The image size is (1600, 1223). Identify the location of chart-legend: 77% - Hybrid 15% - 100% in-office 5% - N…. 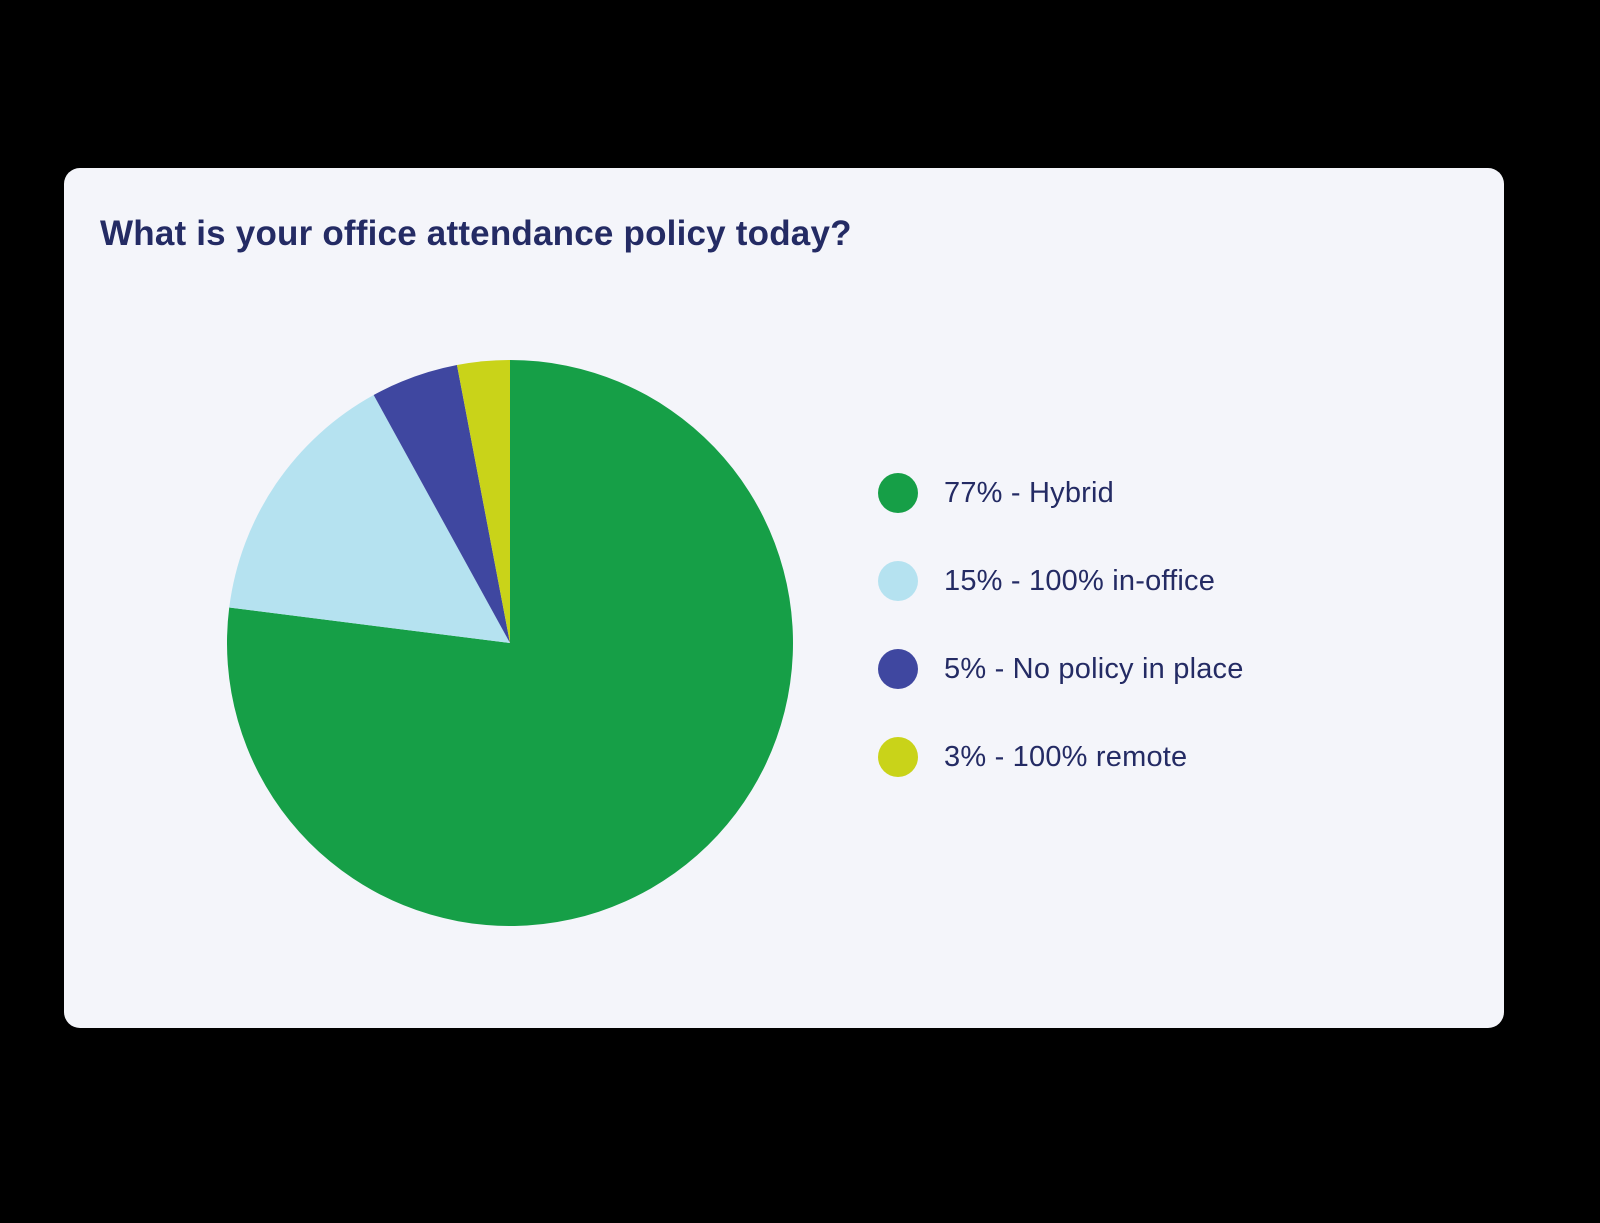
(1061, 625).